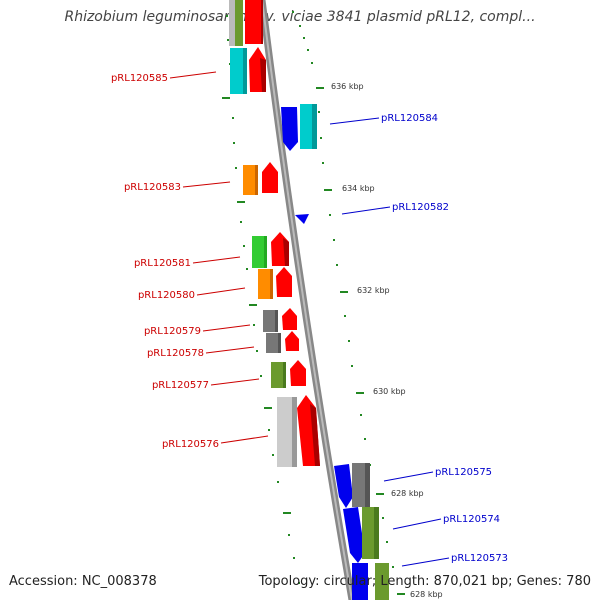  What do you see at coordinates (358, 188) in the screenshot?
I see `kbp-label: 634 kbp` at bounding box center [358, 188].